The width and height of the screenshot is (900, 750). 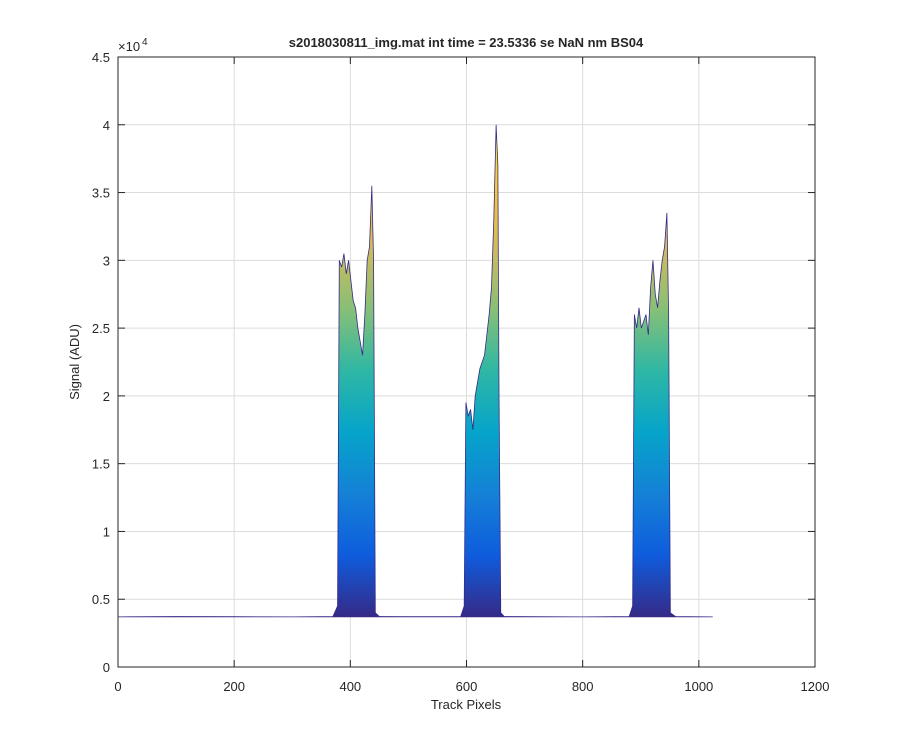 I want to click on x-axis-label: Track Pixels, so click(x=466, y=704).